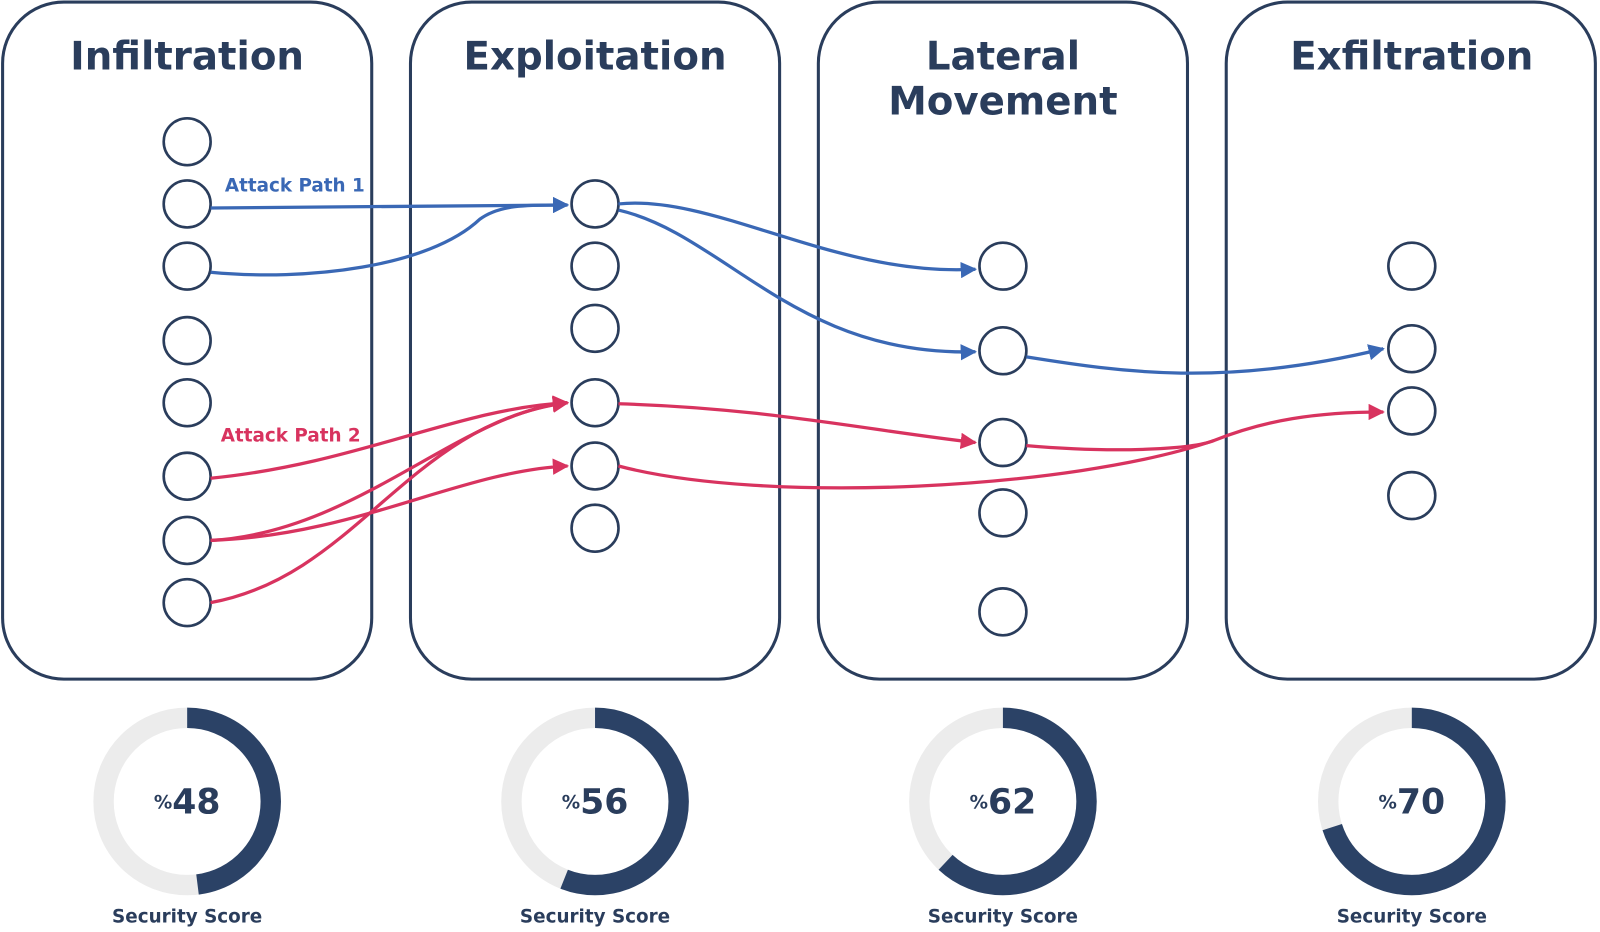  I want to click on path-label: Attack Path 1, so click(295, 186).